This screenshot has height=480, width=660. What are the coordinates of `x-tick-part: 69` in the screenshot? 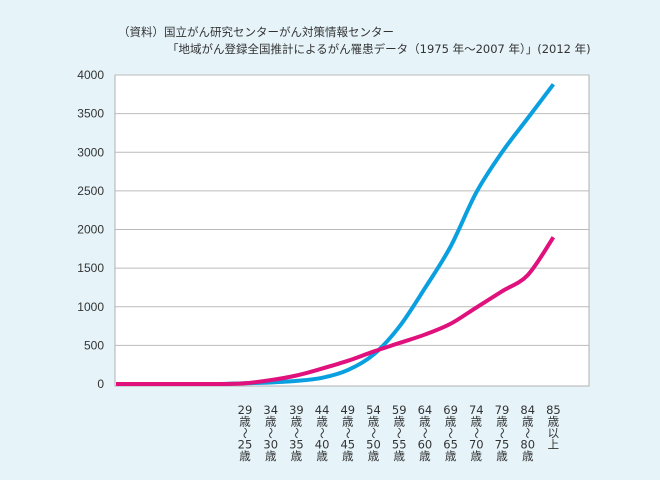 It's located at (450, 410).